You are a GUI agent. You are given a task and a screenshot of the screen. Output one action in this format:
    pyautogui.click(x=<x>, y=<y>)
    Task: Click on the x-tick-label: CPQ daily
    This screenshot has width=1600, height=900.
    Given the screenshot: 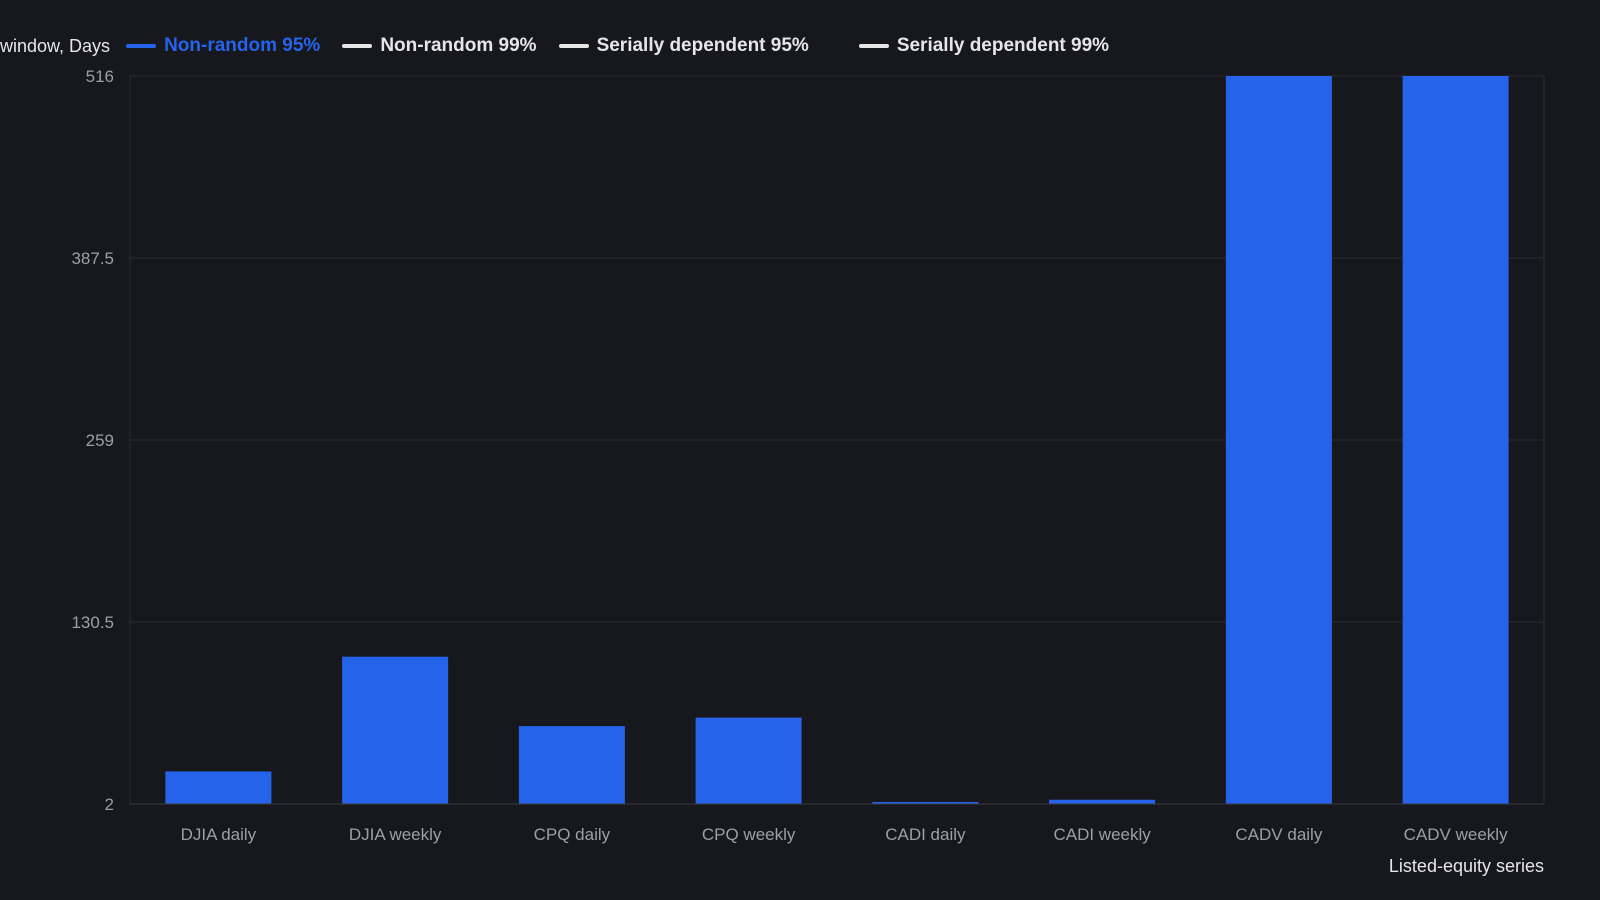 What is the action you would take?
    pyautogui.click(x=572, y=834)
    